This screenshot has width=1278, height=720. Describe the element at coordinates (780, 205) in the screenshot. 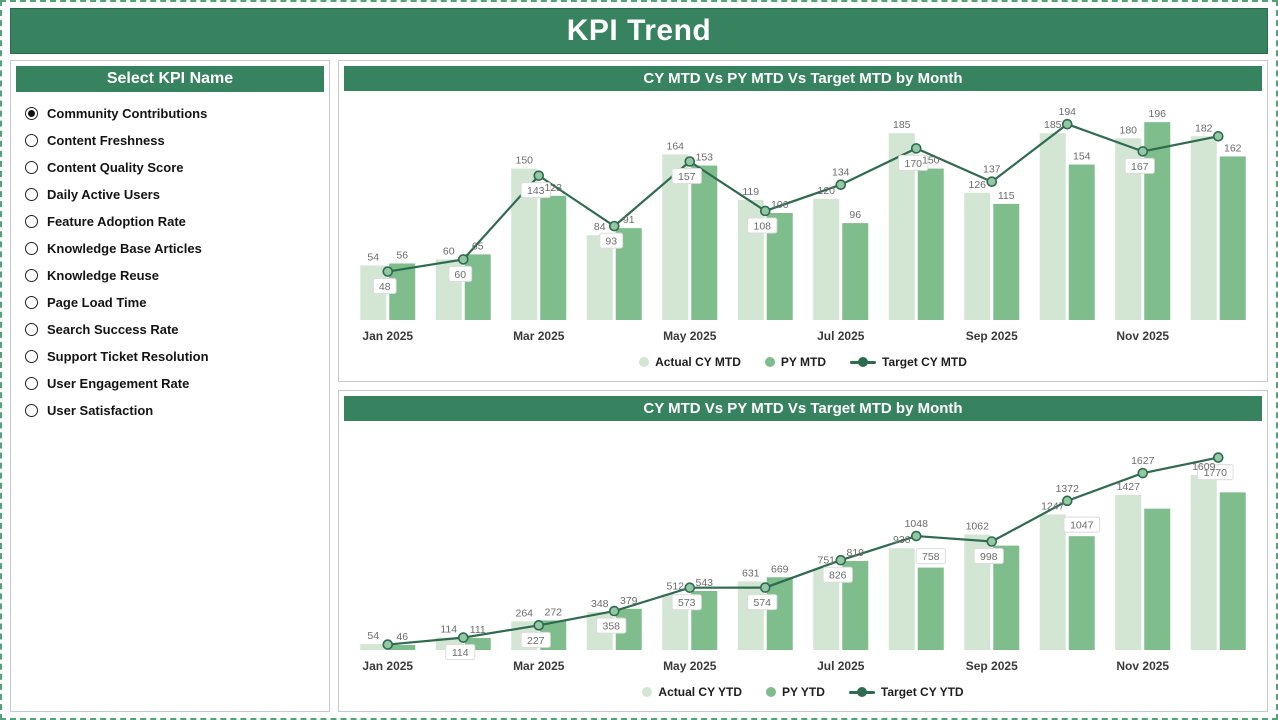

I see `data-label: 106` at that location.